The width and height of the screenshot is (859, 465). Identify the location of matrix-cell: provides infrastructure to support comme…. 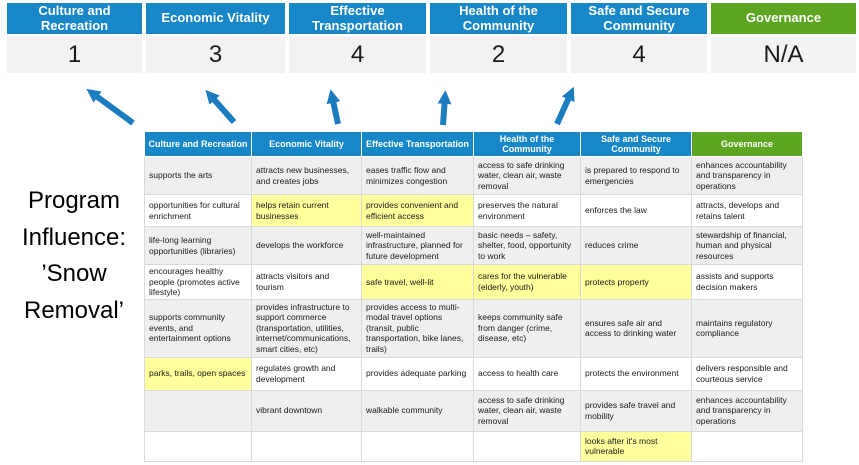
(306, 328).